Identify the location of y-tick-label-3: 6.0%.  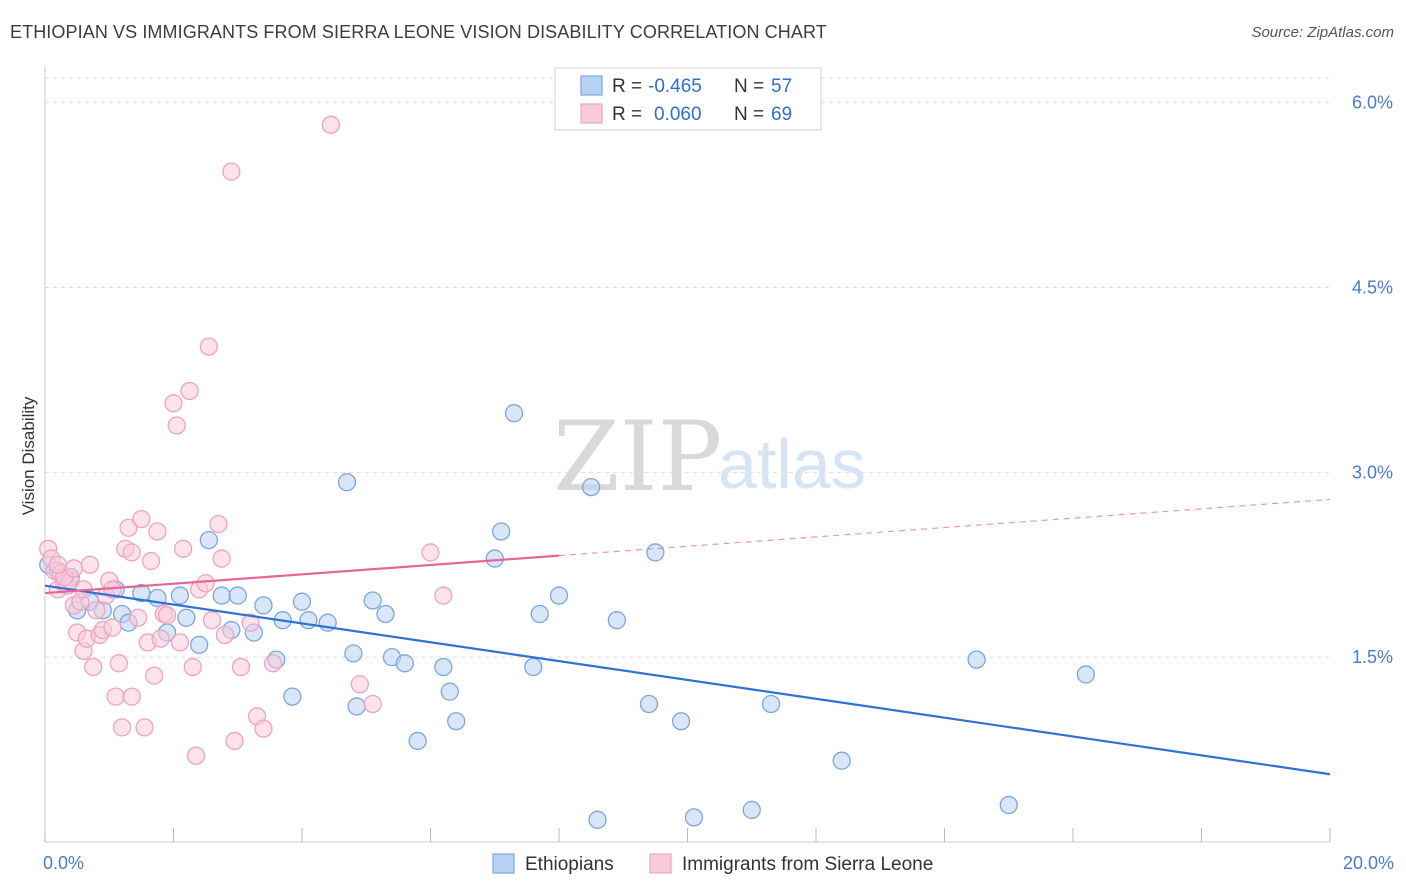
(1372, 103).